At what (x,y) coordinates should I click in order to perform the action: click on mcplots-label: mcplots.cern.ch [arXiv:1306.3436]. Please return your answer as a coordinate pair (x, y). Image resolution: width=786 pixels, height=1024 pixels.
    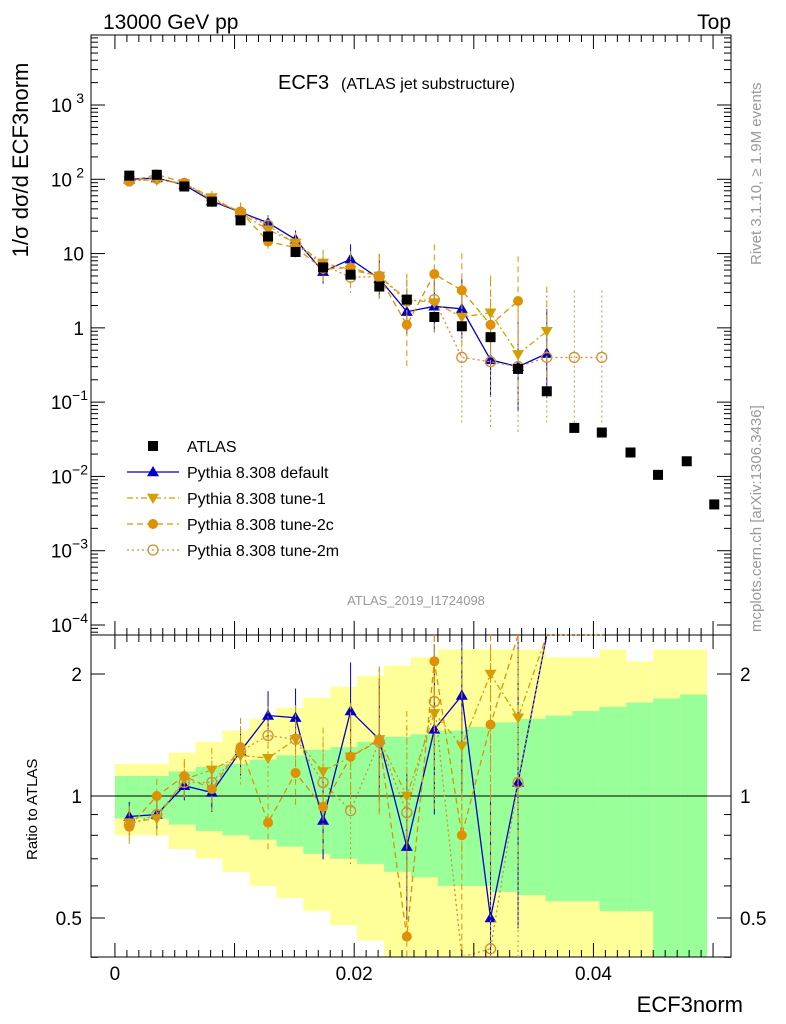
    Looking at the image, I should click on (756, 518).